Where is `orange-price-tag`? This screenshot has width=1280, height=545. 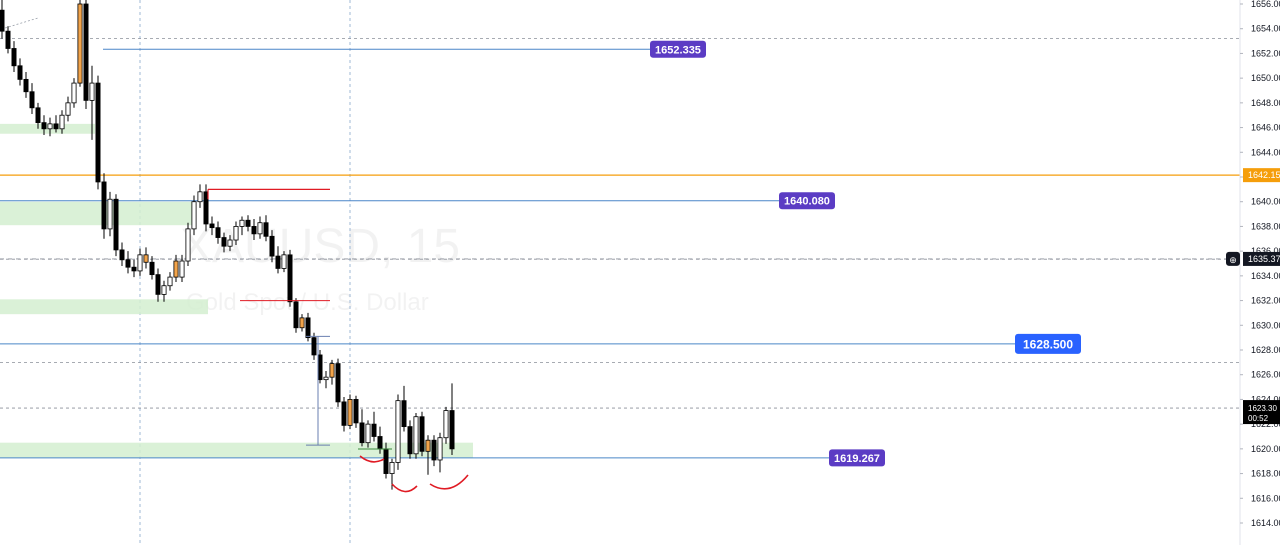 orange-price-tag is located at coordinates (1261, 175).